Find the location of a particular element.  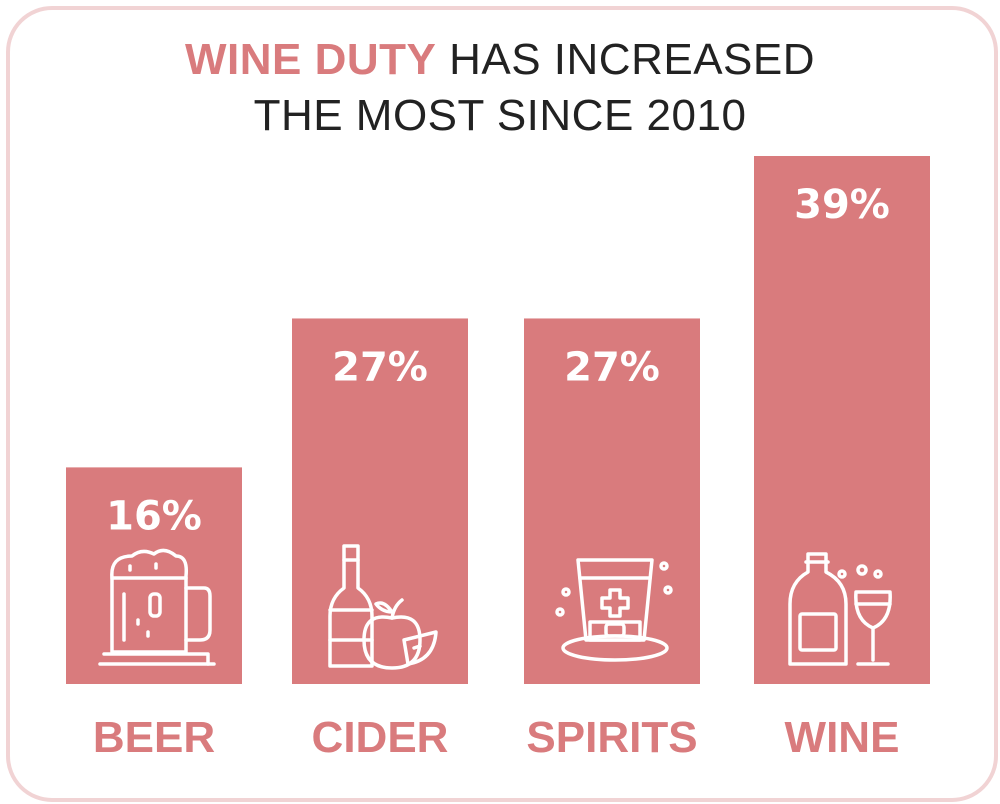

title-line1-rest: HAS INCREASED is located at coordinates (626, 59).